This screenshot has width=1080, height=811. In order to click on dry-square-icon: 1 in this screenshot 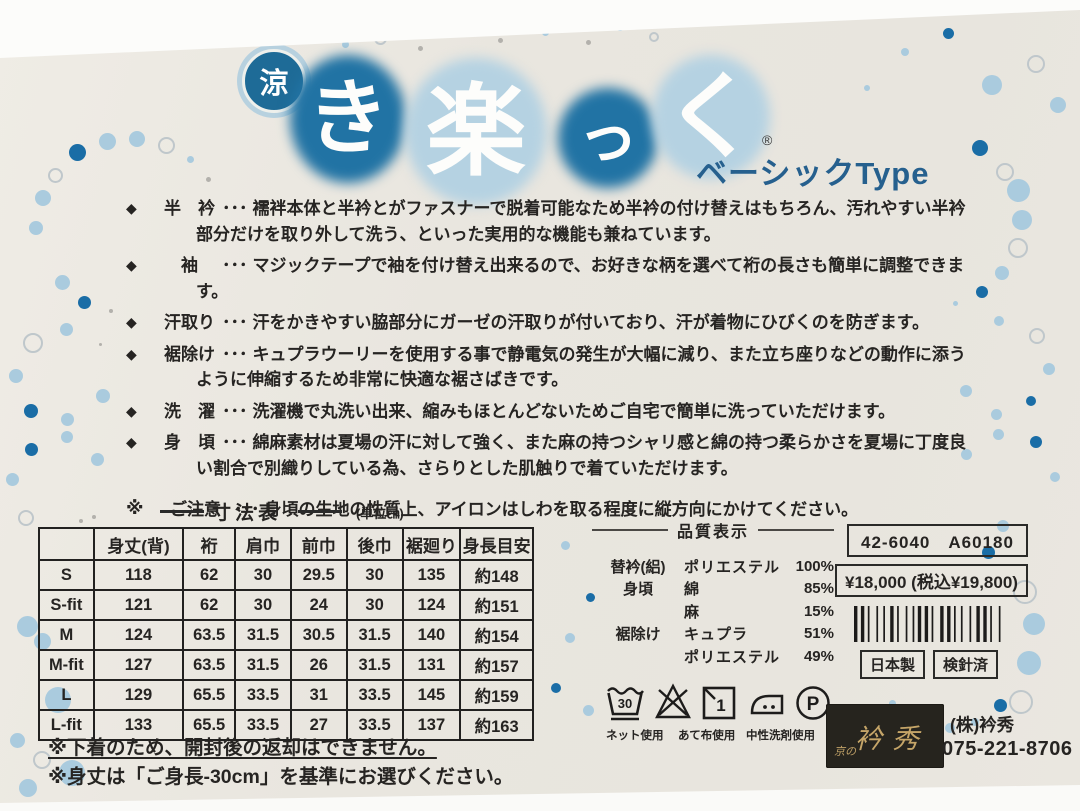, I will do `click(719, 703)`.